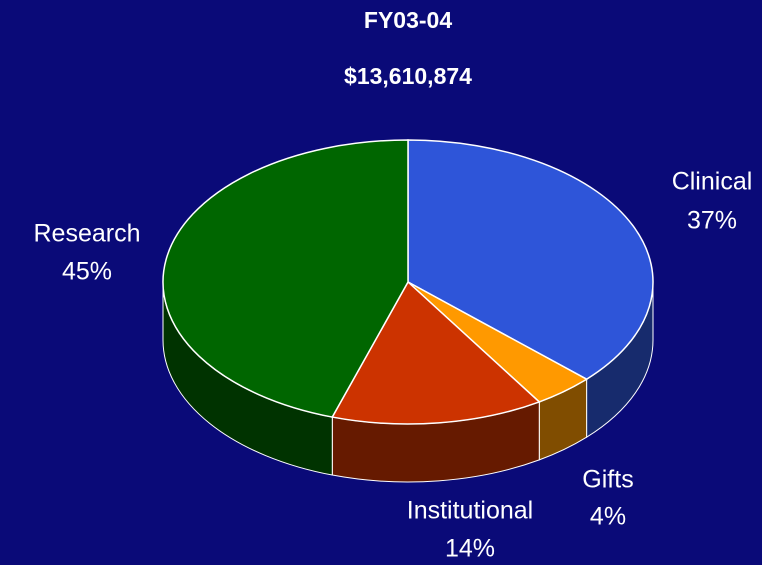 The image size is (762, 565). What do you see at coordinates (470, 511) in the screenshot?
I see `slice-label: Institutional` at bounding box center [470, 511].